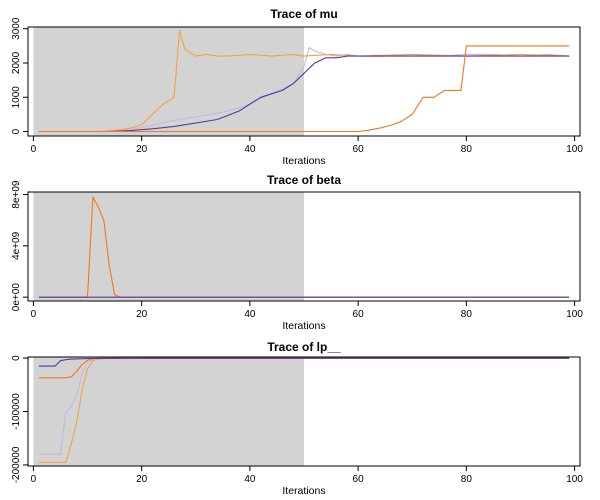 This screenshot has width=600, height=500. What do you see at coordinates (303, 14) in the screenshot?
I see `chart-title: Trace of mu` at bounding box center [303, 14].